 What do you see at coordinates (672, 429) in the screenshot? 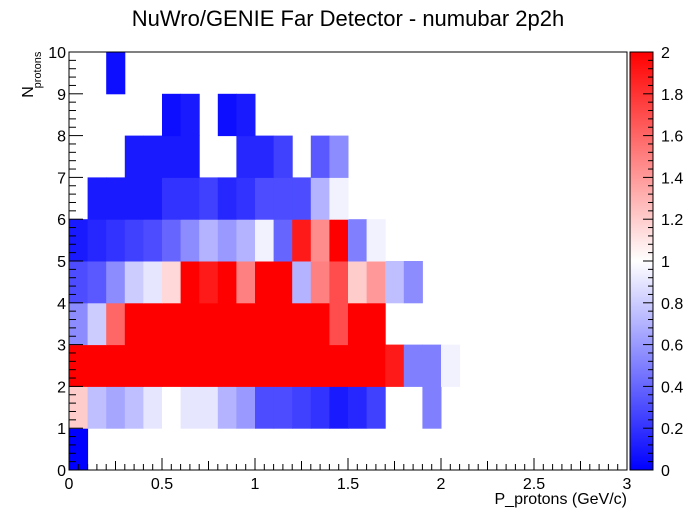
I see `z-tick-label: 0.2` at bounding box center [672, 429].